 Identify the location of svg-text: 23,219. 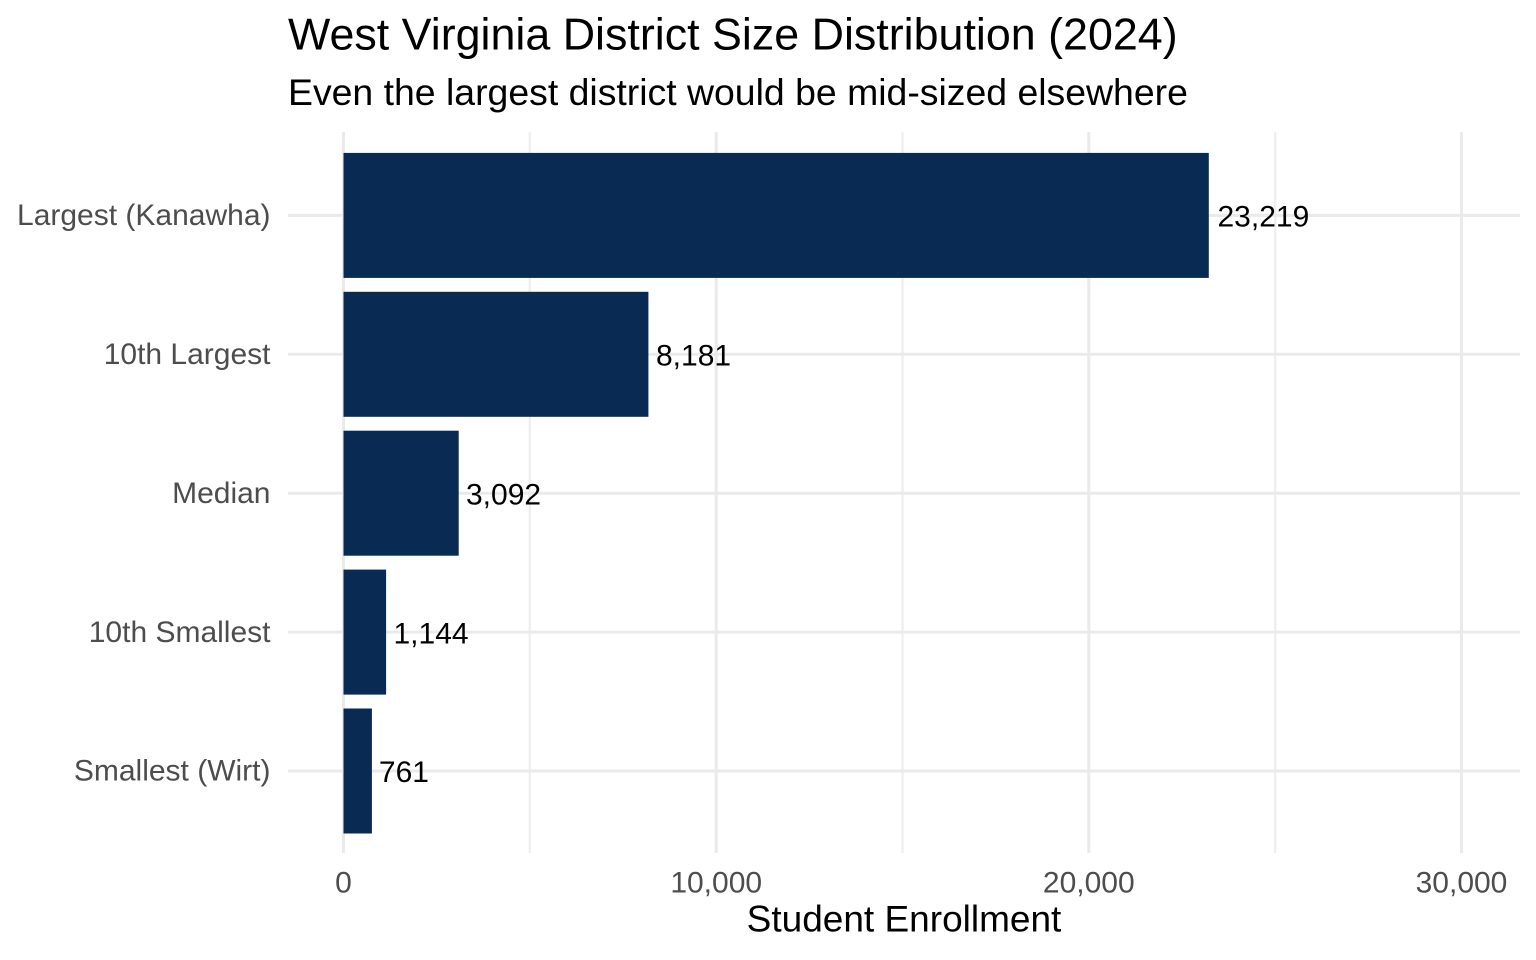
(1264, 217).